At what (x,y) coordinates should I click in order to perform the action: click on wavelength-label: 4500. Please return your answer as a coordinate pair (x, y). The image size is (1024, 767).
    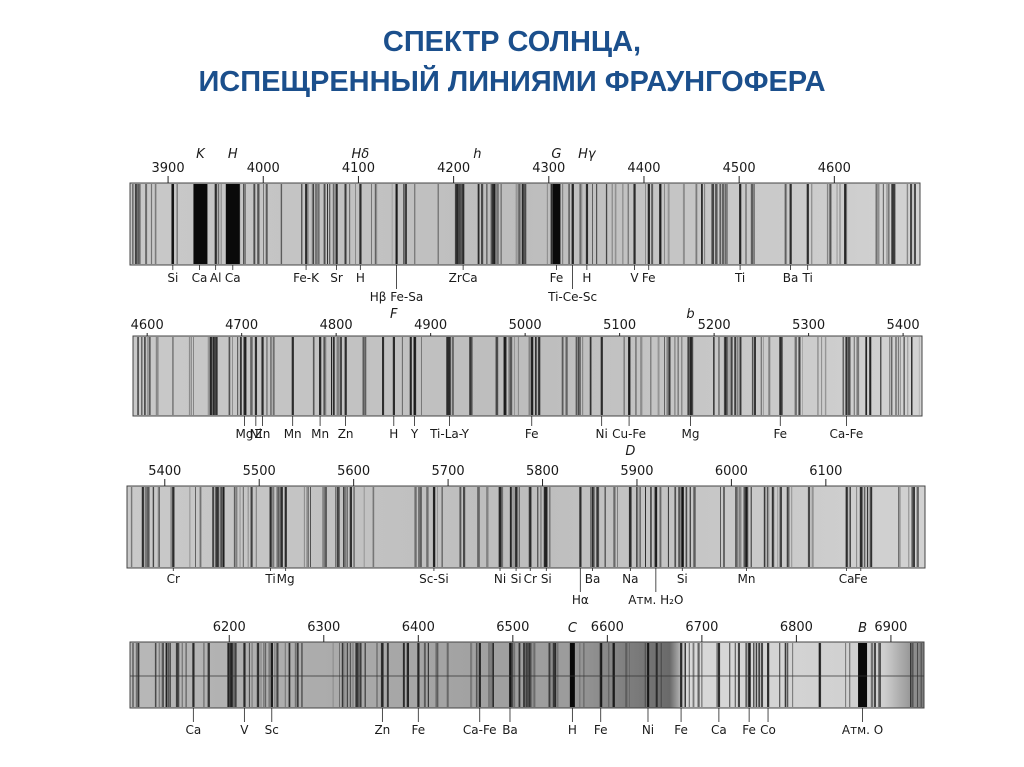
    Looking at the image, I should click on (739, 168).